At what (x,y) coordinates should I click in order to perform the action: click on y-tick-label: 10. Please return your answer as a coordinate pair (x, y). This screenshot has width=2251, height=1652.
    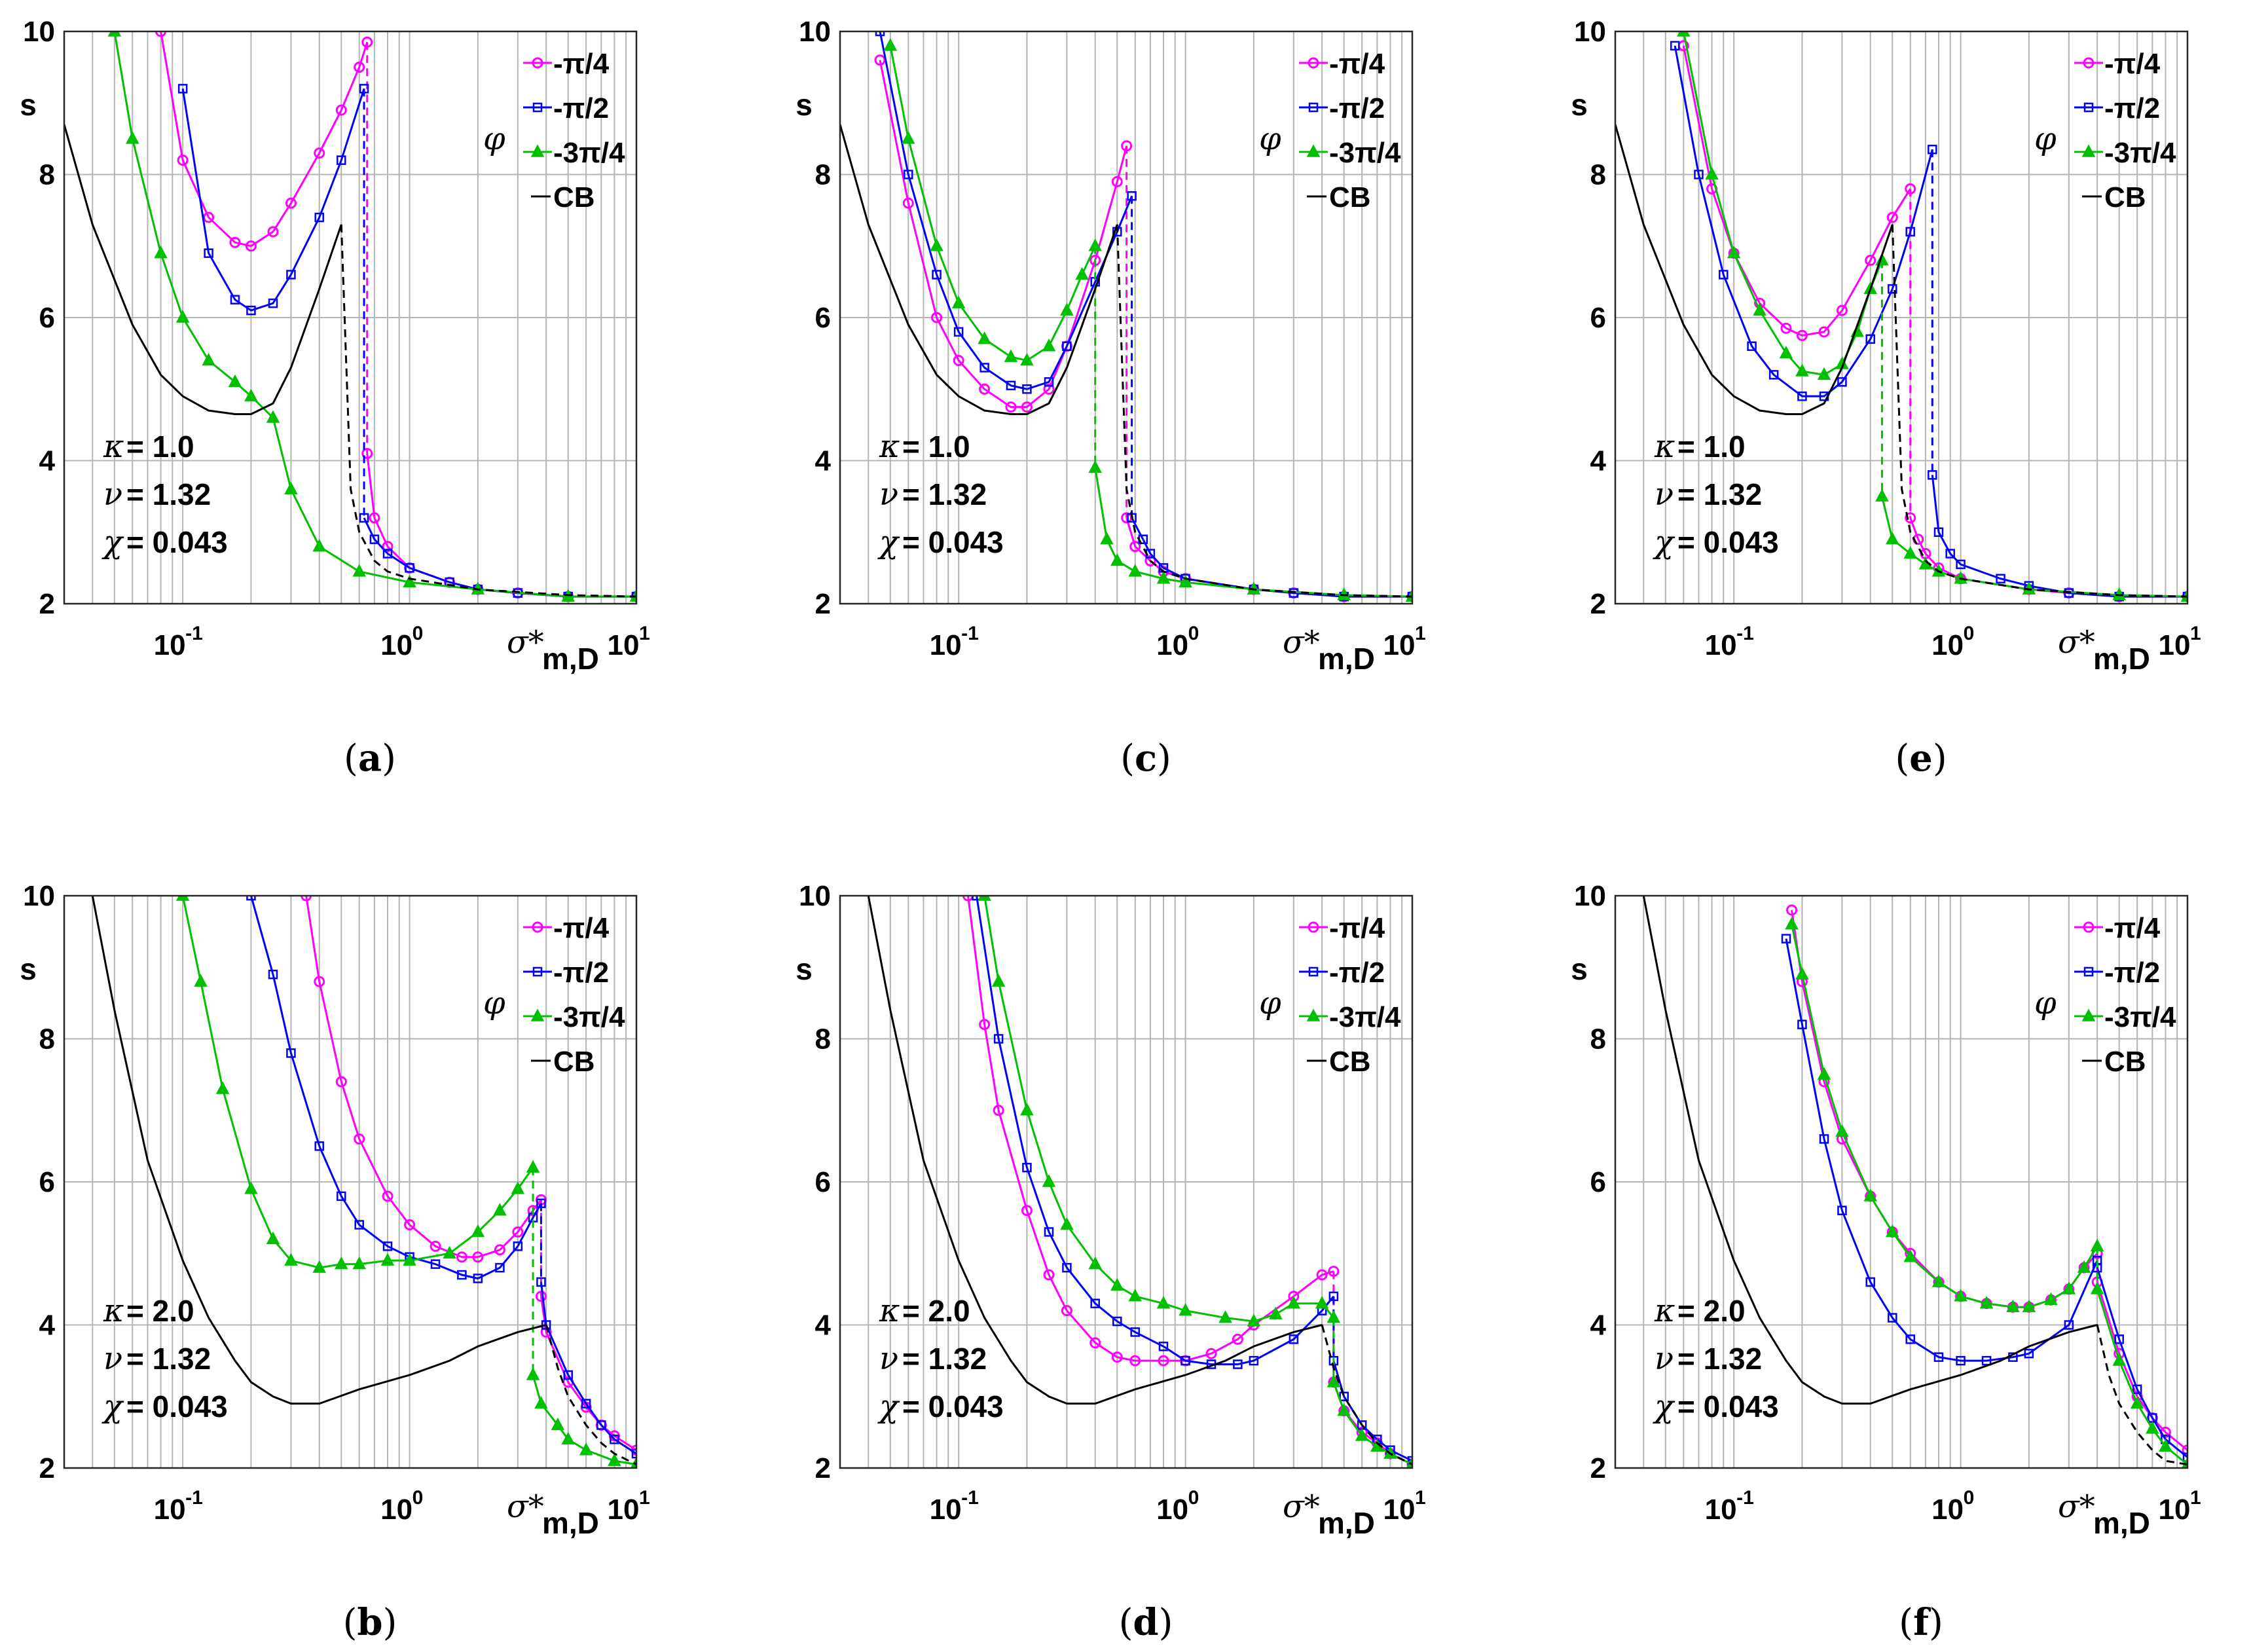
    Looking at the image, I should click on (815, 32).